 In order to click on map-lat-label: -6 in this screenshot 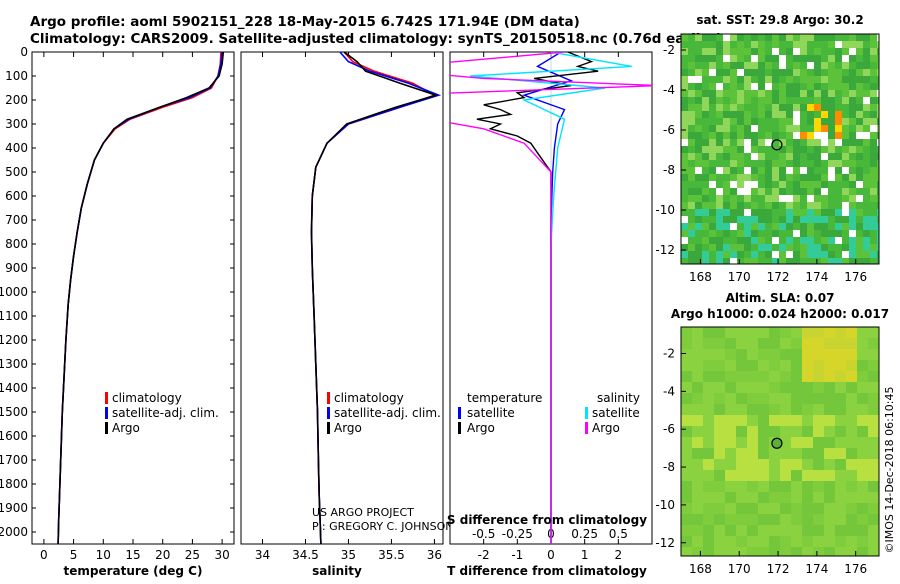, I will do `click(669, 130)`.